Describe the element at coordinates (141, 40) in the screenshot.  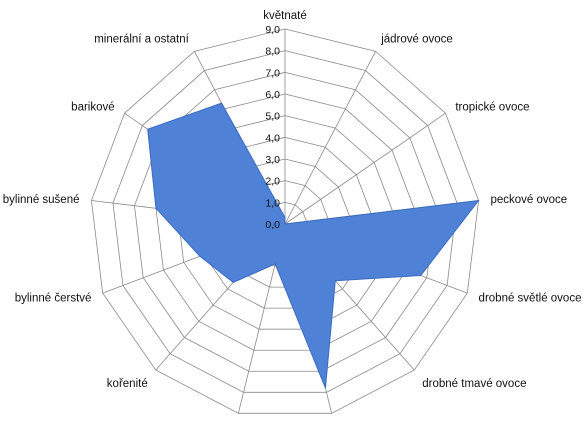
I see `category-label: minerální a ostatní` at that location.